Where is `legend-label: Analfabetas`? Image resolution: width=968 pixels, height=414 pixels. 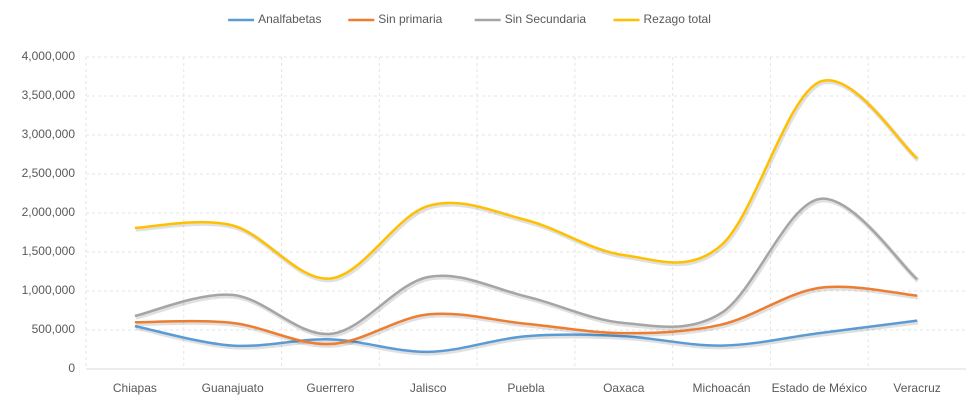
legend-label: Analfabetas is located at coordinates (289, 19).